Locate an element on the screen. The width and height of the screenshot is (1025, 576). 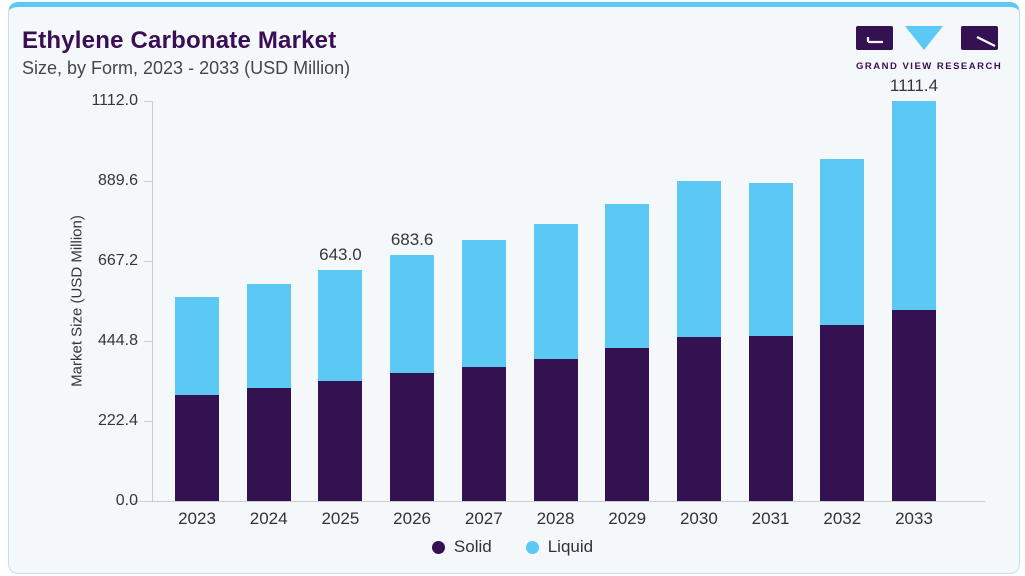
x-tick-label-2032: 2032 is located at coordinates (842, 518).